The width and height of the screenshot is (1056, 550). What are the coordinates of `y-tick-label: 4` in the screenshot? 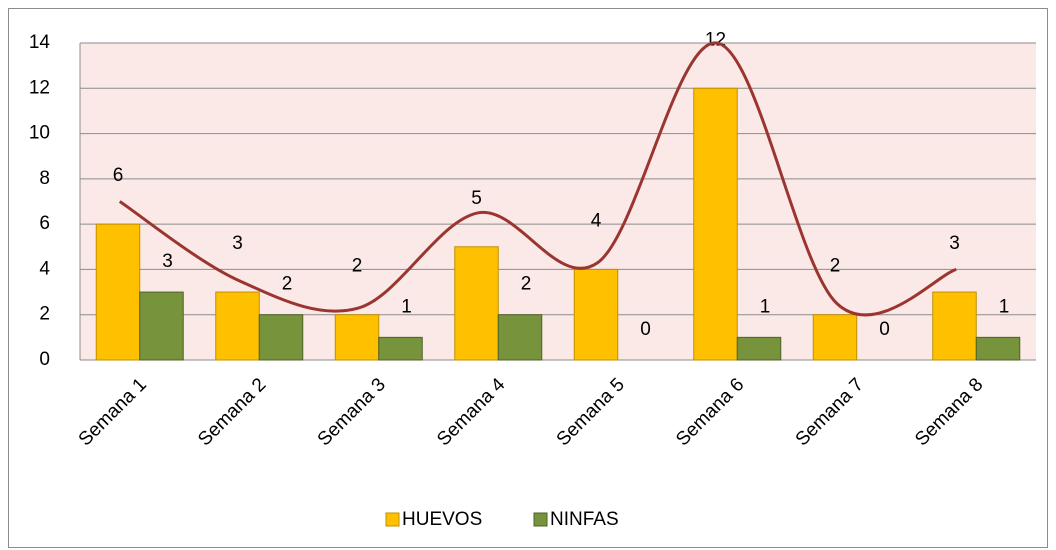 It's located at (44, 268).